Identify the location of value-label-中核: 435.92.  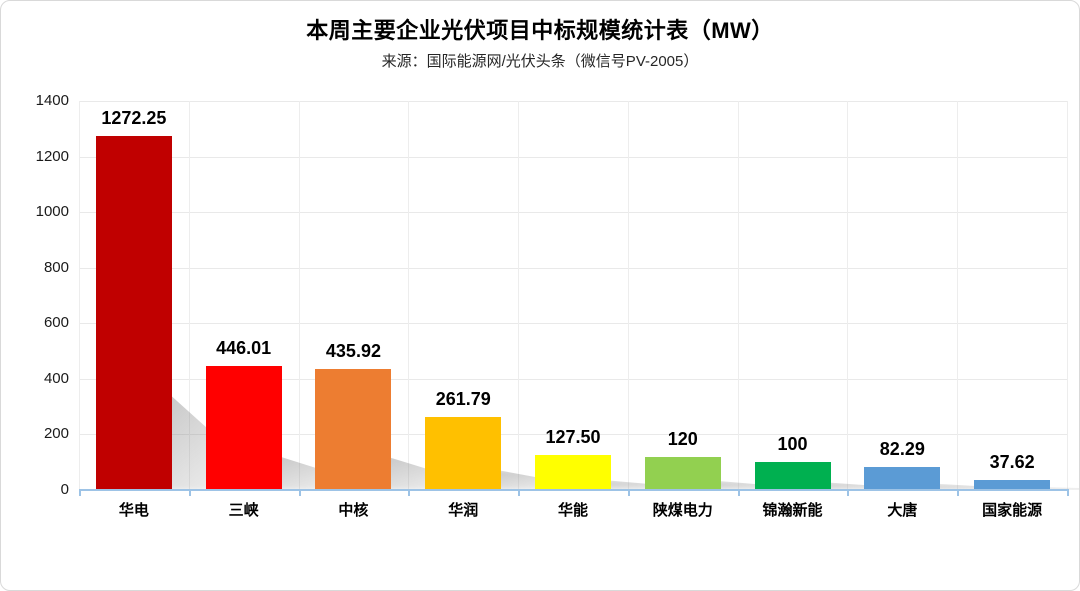
(353, 350).